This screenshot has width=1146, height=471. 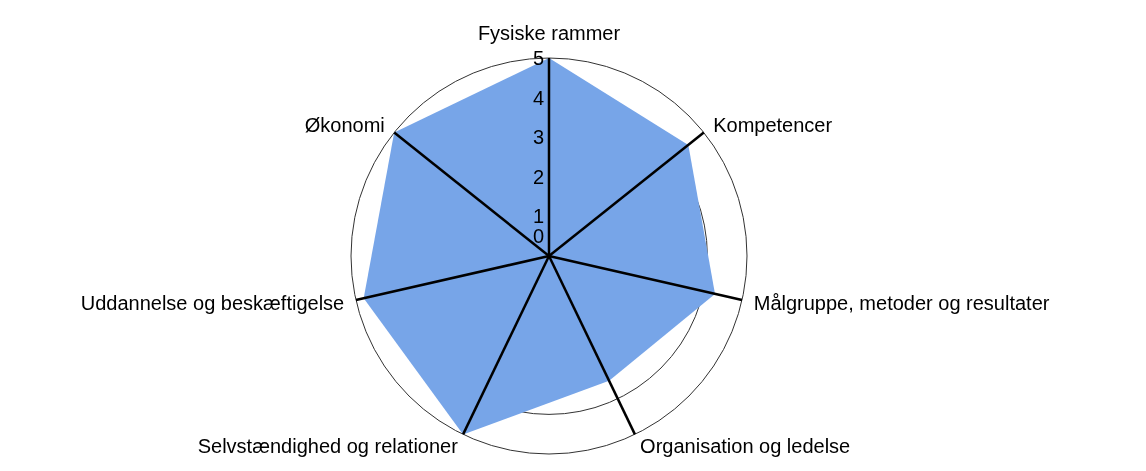 I want to click on spoke-label: Målgruppe, metoder og resultater, so click(x=901, y=302).